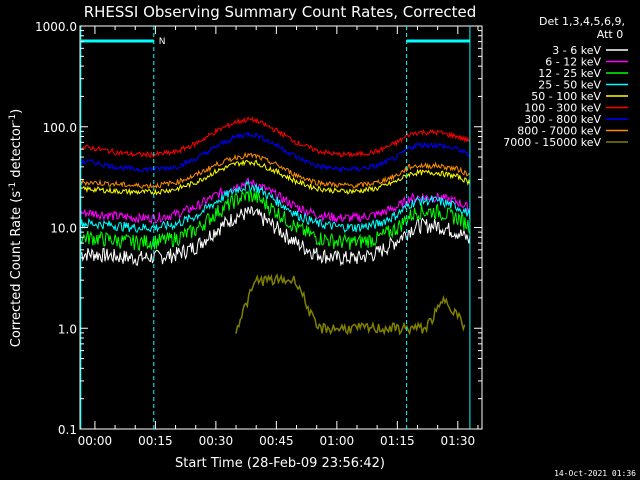 Image resolution: width=640 pixels, height=480 pixels. What do you see at coordinates (562, 108) in the screenshot?
I see `legend-label: 100 - 300 keV` at bounding box center [562, 108].